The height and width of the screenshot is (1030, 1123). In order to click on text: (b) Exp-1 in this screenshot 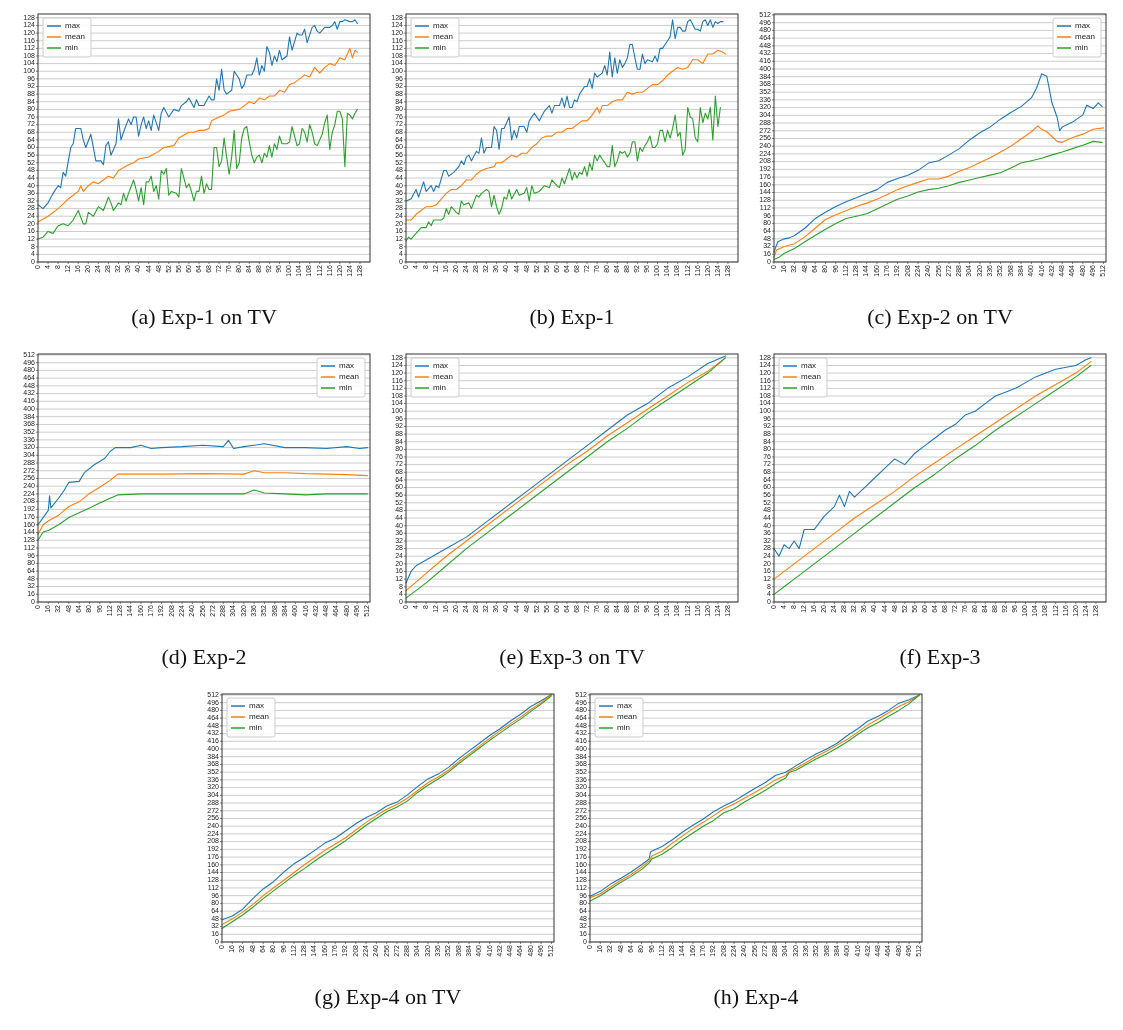, I will do `click(571, 316)`.